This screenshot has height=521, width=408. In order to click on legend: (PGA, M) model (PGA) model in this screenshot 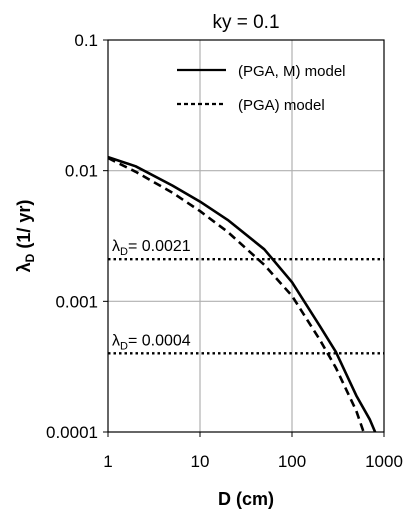, I will do `click(261, 88)`.